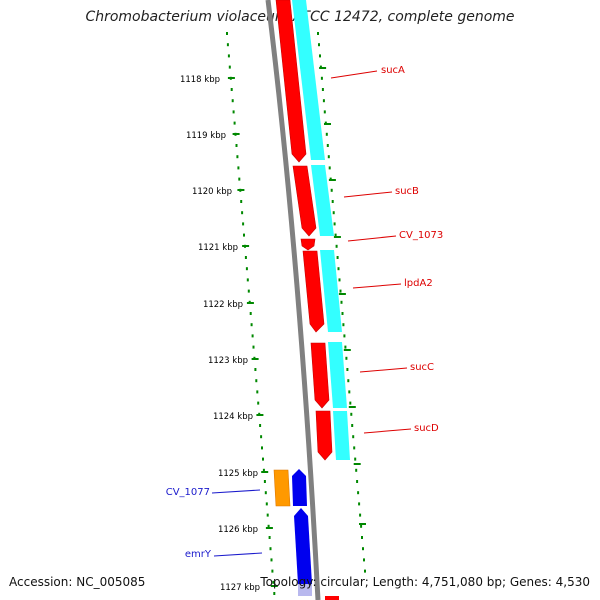 This screenshot has width=600, height=600. I want to click on sucD-feature, so click(324, 435).